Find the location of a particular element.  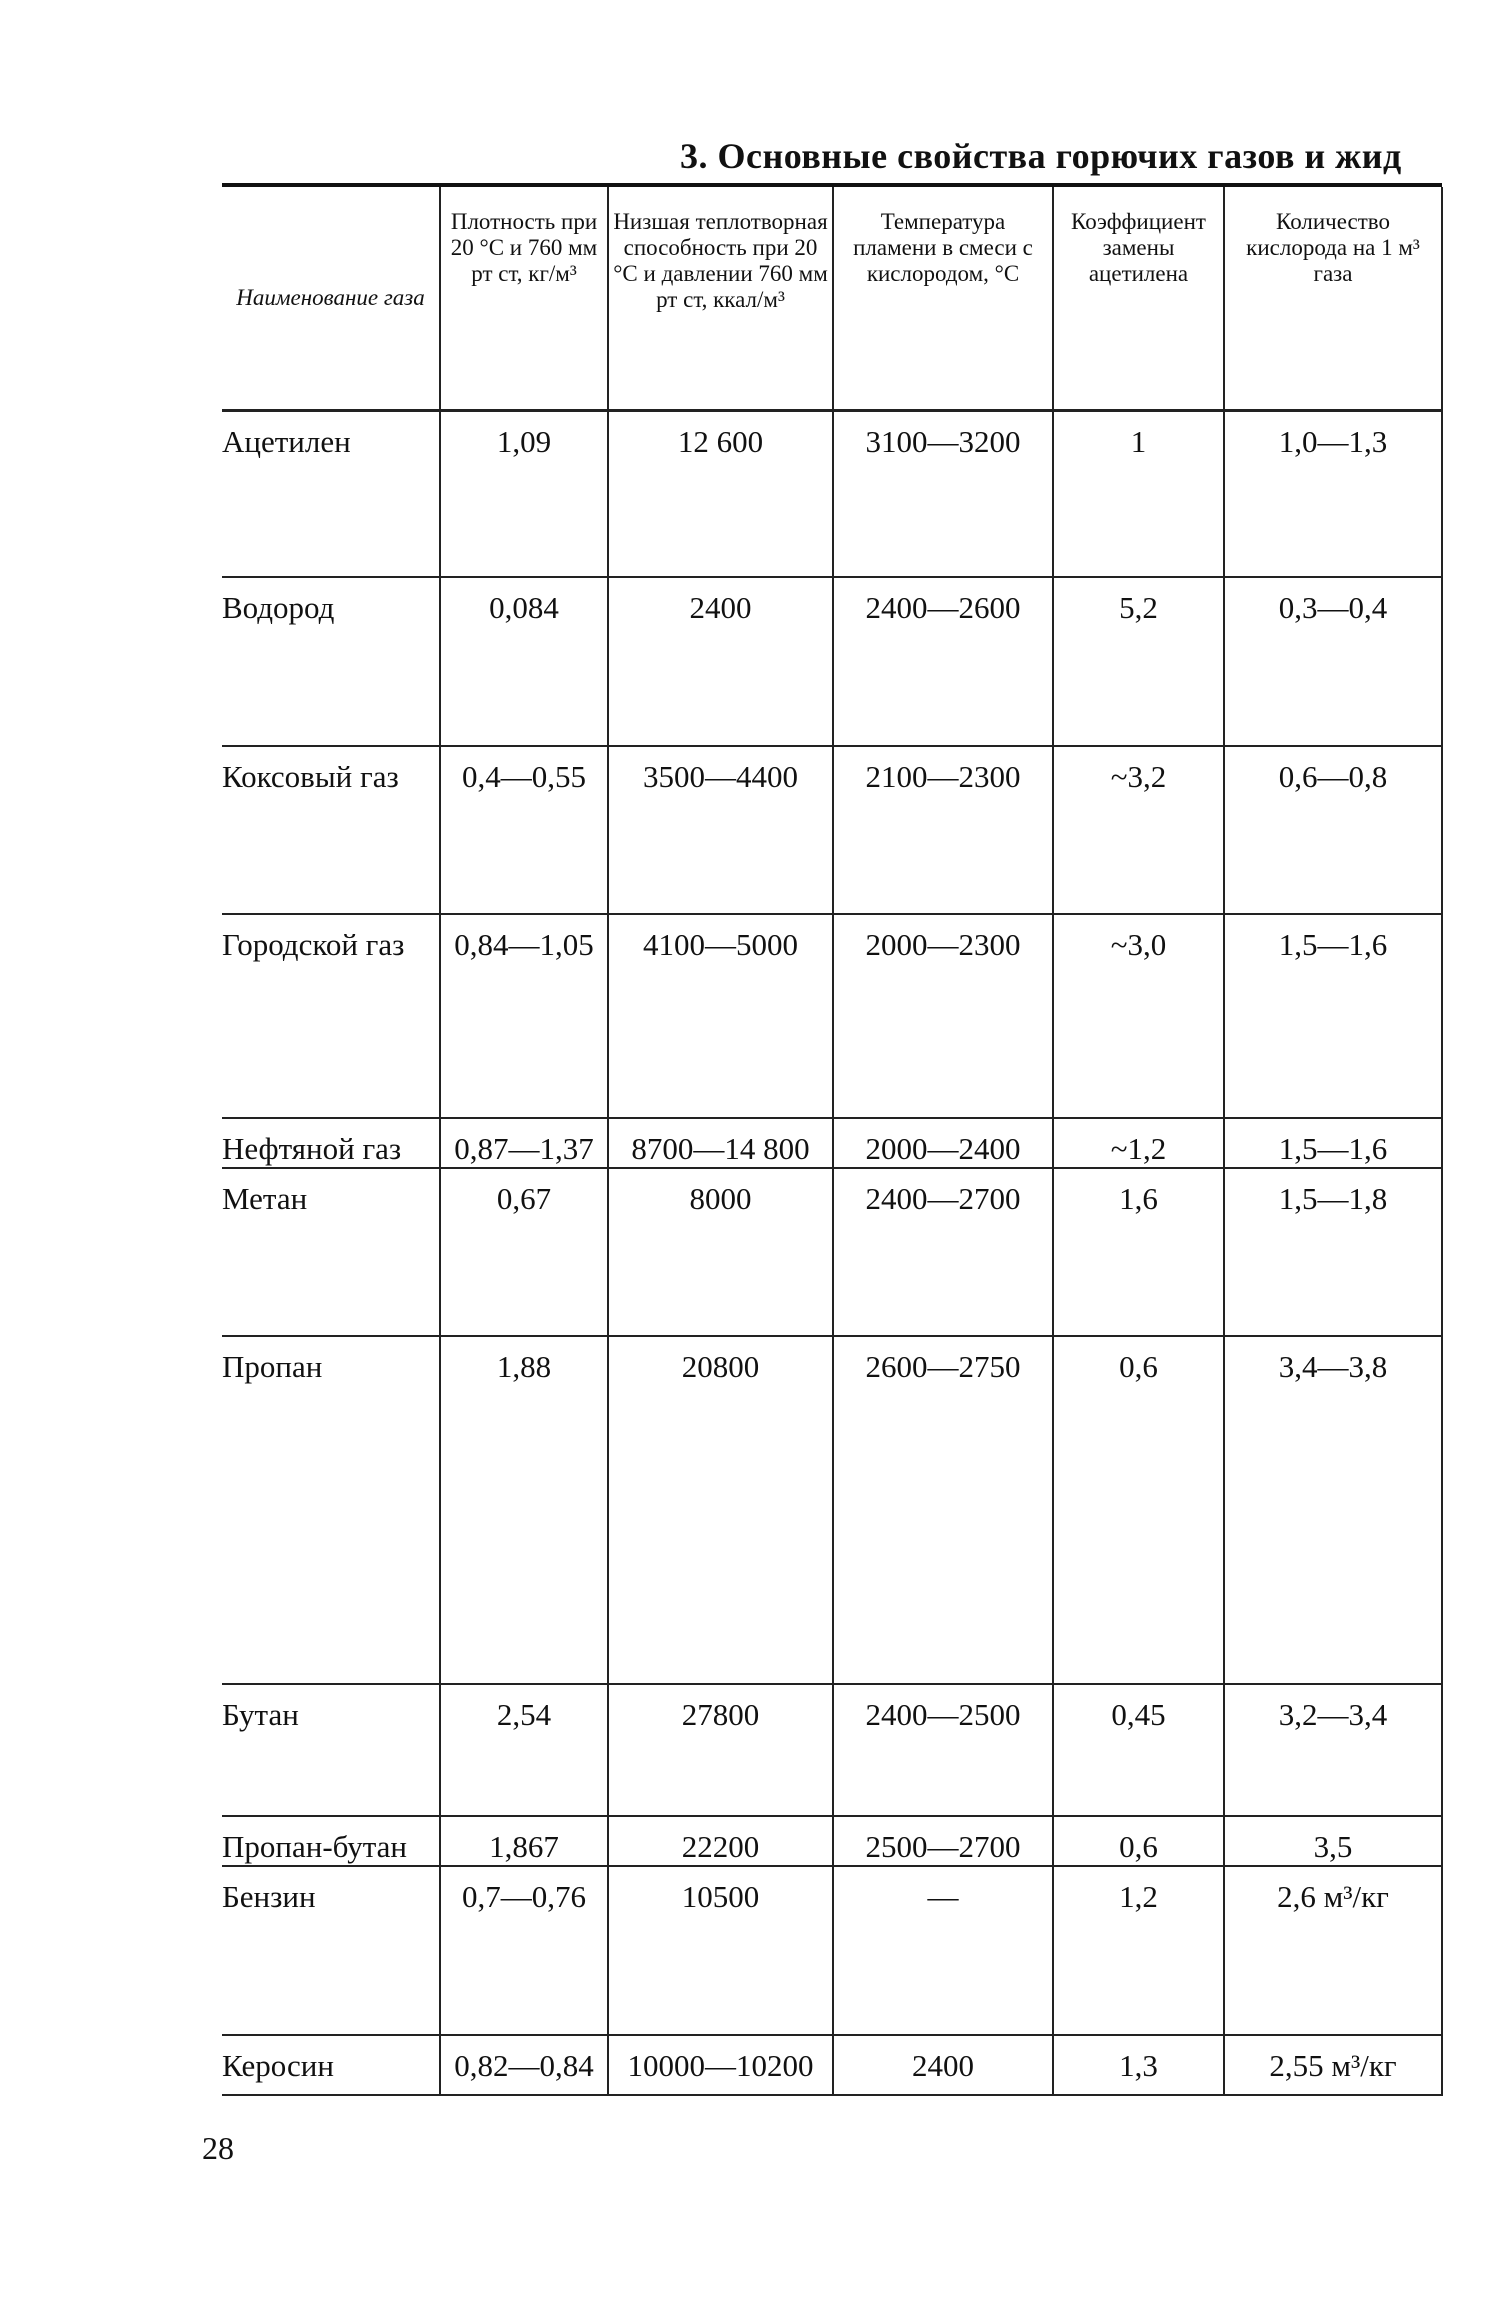

cell-temp: 2500—2700 is located at coordinates (942, 1841).